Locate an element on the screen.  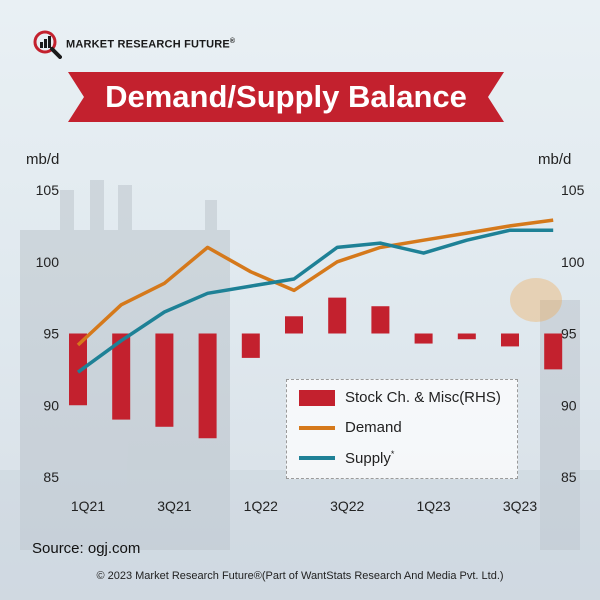
y-tick-left-105: 105 is located at coordinates (48, 190).